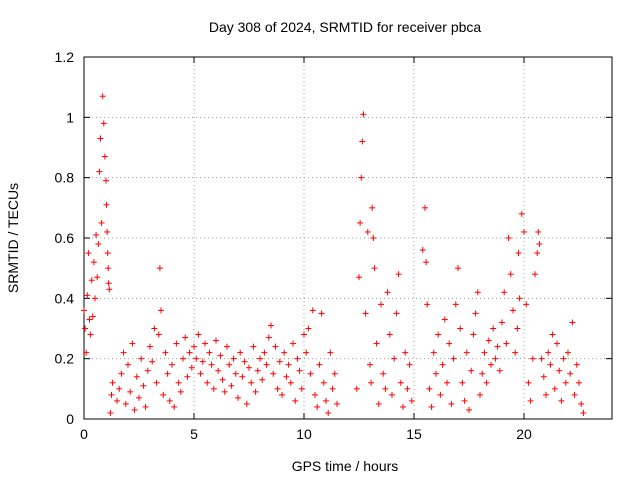 This screenshot has height=480, width=640. Describe the element at coordinates (194, 434) in the screenshot. I see `x-tick-label: 5` at that location.